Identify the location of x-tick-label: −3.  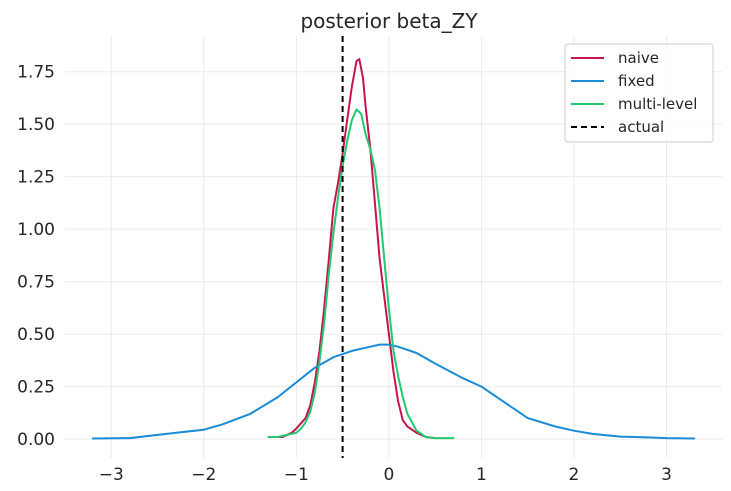
(111, 475).